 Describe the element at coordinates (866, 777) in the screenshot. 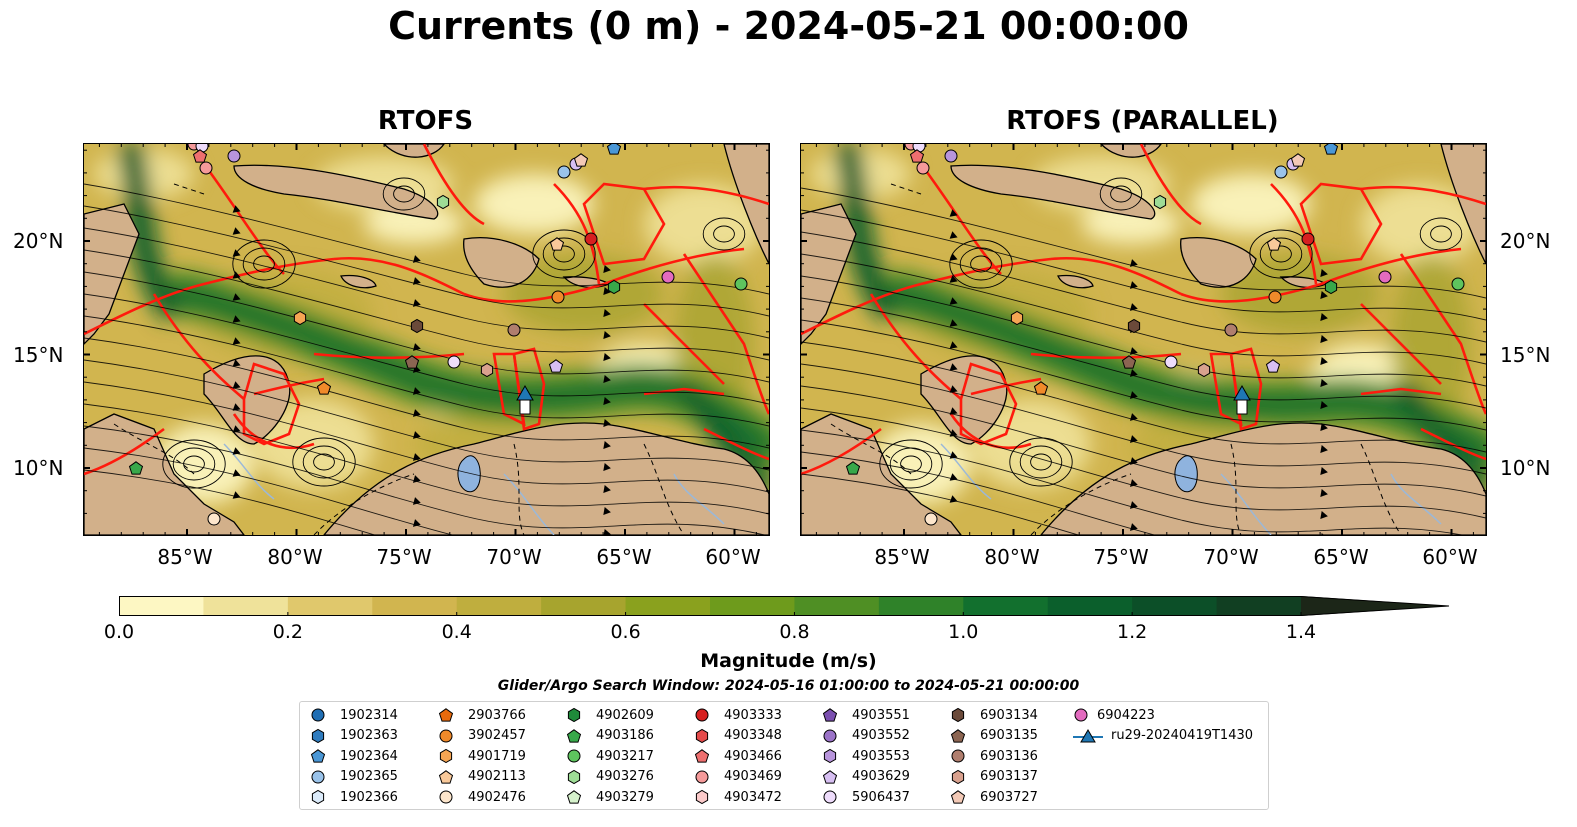

I see `legend-item: 4903629` at that location.